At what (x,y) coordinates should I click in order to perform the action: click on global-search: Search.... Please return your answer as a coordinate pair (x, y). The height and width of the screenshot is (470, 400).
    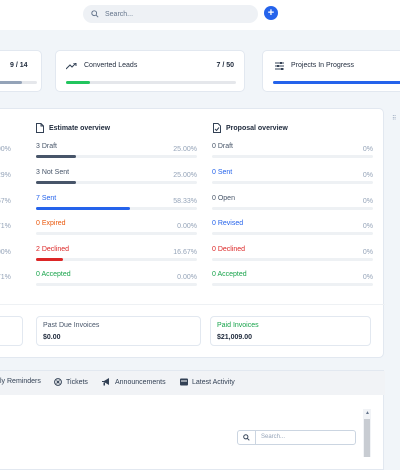
    Looking at the image, I should click on (170, 14).